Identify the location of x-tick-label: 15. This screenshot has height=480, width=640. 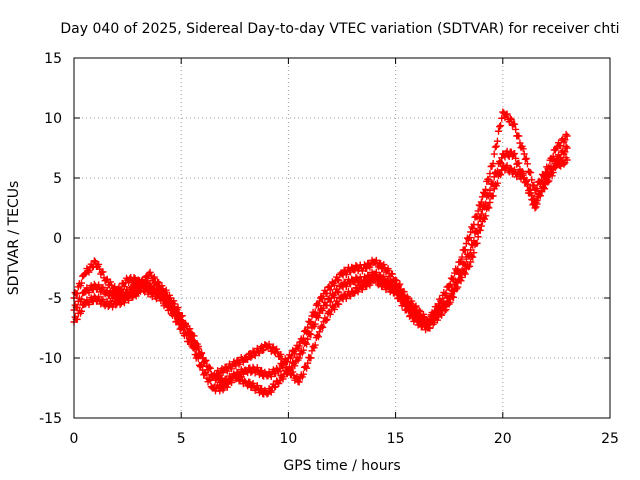
(396, 439).